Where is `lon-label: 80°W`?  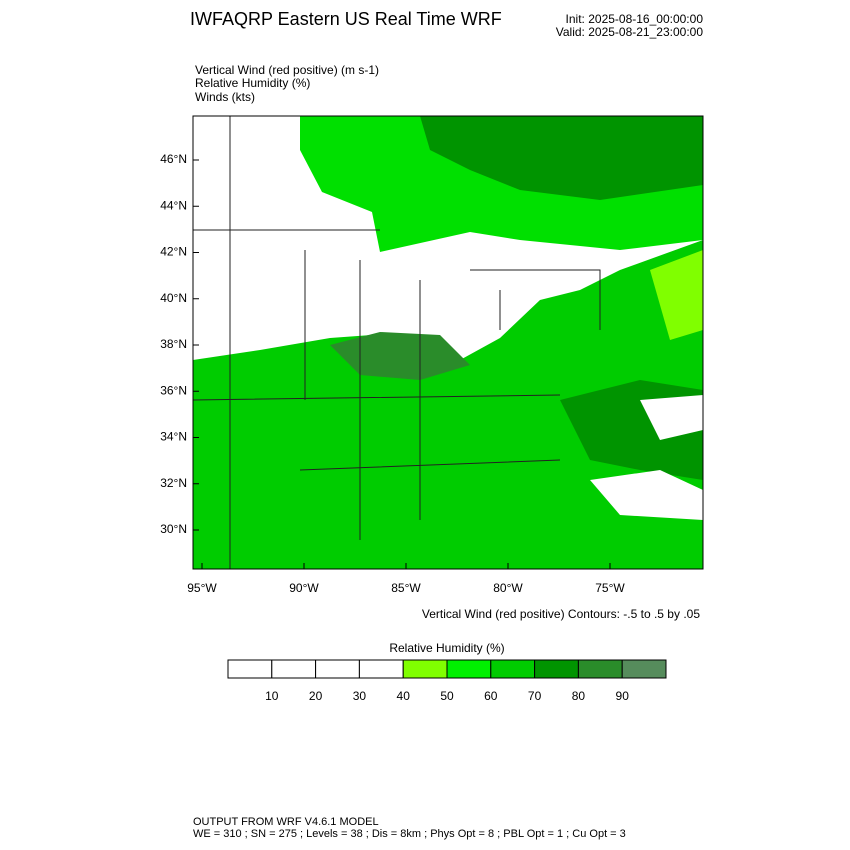 lon-label: 80°W is located at coordinates (508, 588).